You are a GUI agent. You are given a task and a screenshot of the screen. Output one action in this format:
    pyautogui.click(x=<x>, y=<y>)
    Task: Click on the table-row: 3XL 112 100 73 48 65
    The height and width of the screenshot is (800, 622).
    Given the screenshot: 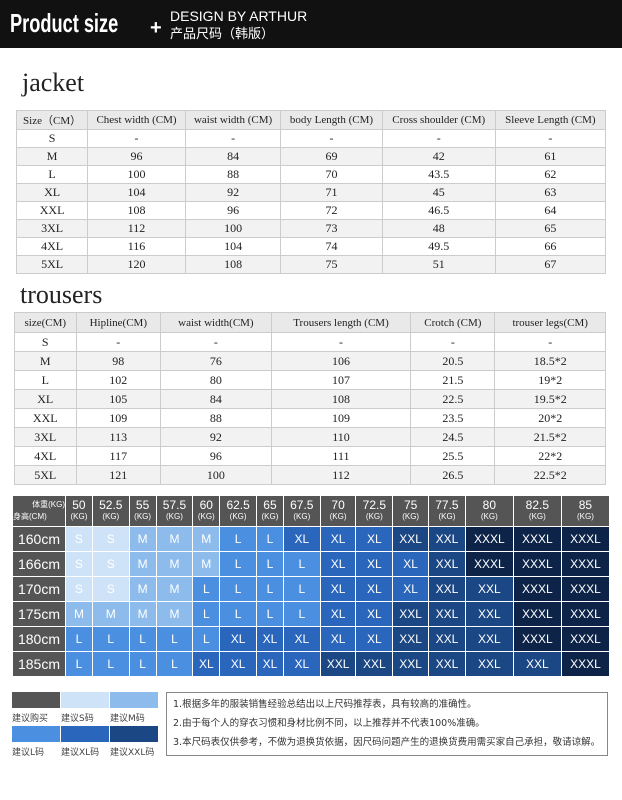 What is the action you would take?
    pyautogui.click(x=311, y=228)
    